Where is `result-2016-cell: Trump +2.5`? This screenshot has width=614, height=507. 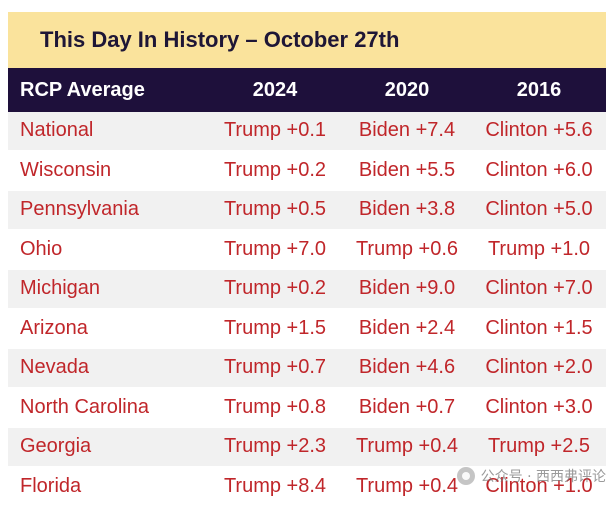
result-2016-cell: Trump +2.5 is located at coordinates (539, 448).